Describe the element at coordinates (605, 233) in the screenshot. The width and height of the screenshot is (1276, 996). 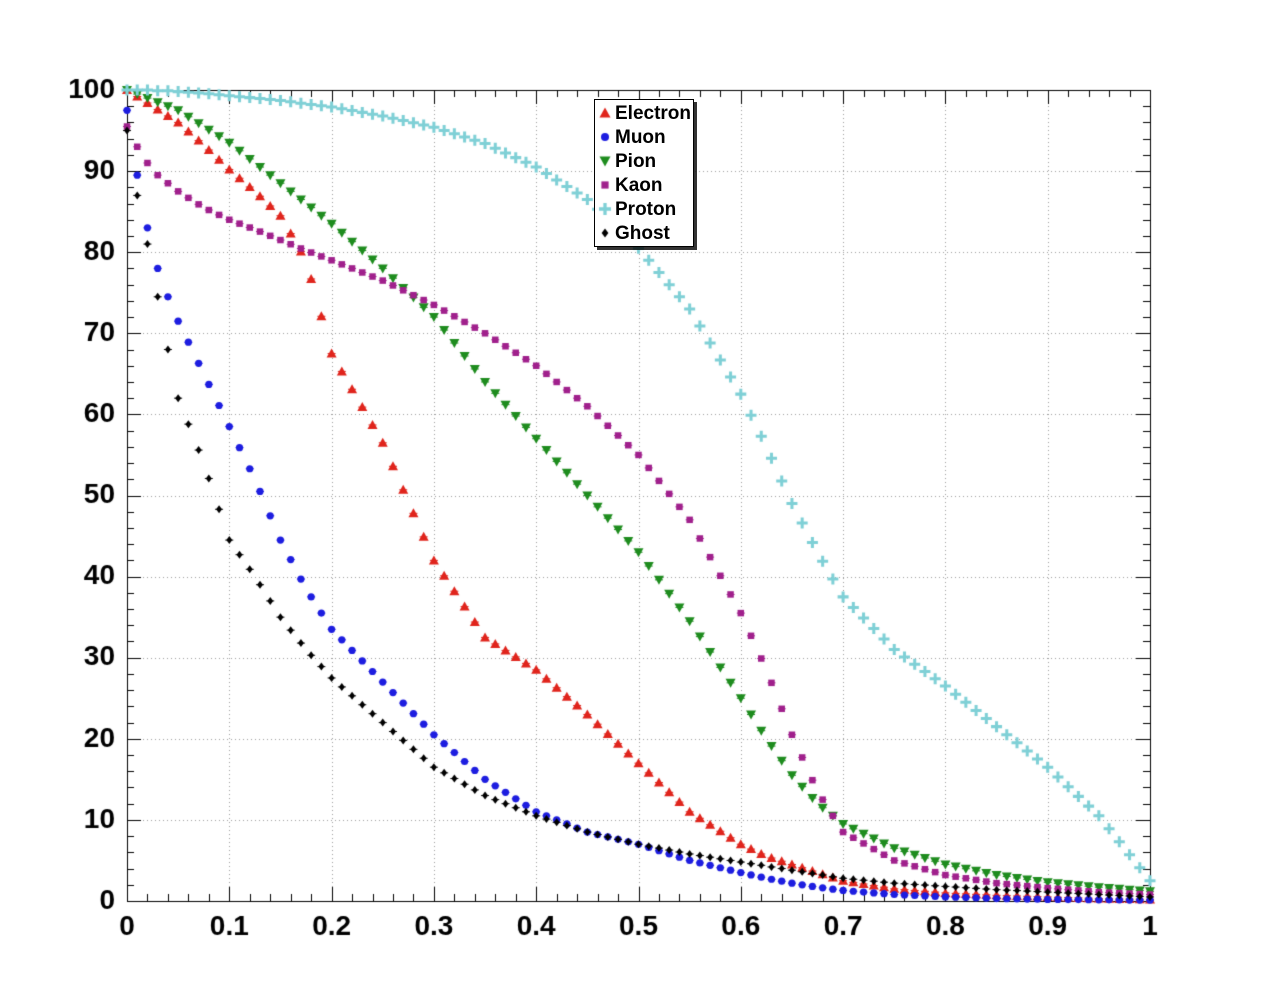
I see `ghost-marker-icon` at that location.